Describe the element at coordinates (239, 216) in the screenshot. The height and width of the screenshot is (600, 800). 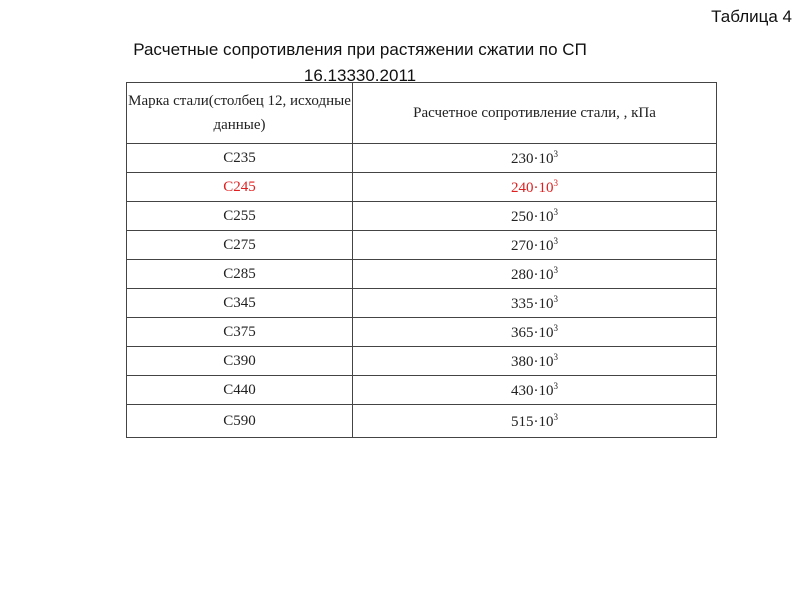
I see `steel-grade-cell: С255` at that location.